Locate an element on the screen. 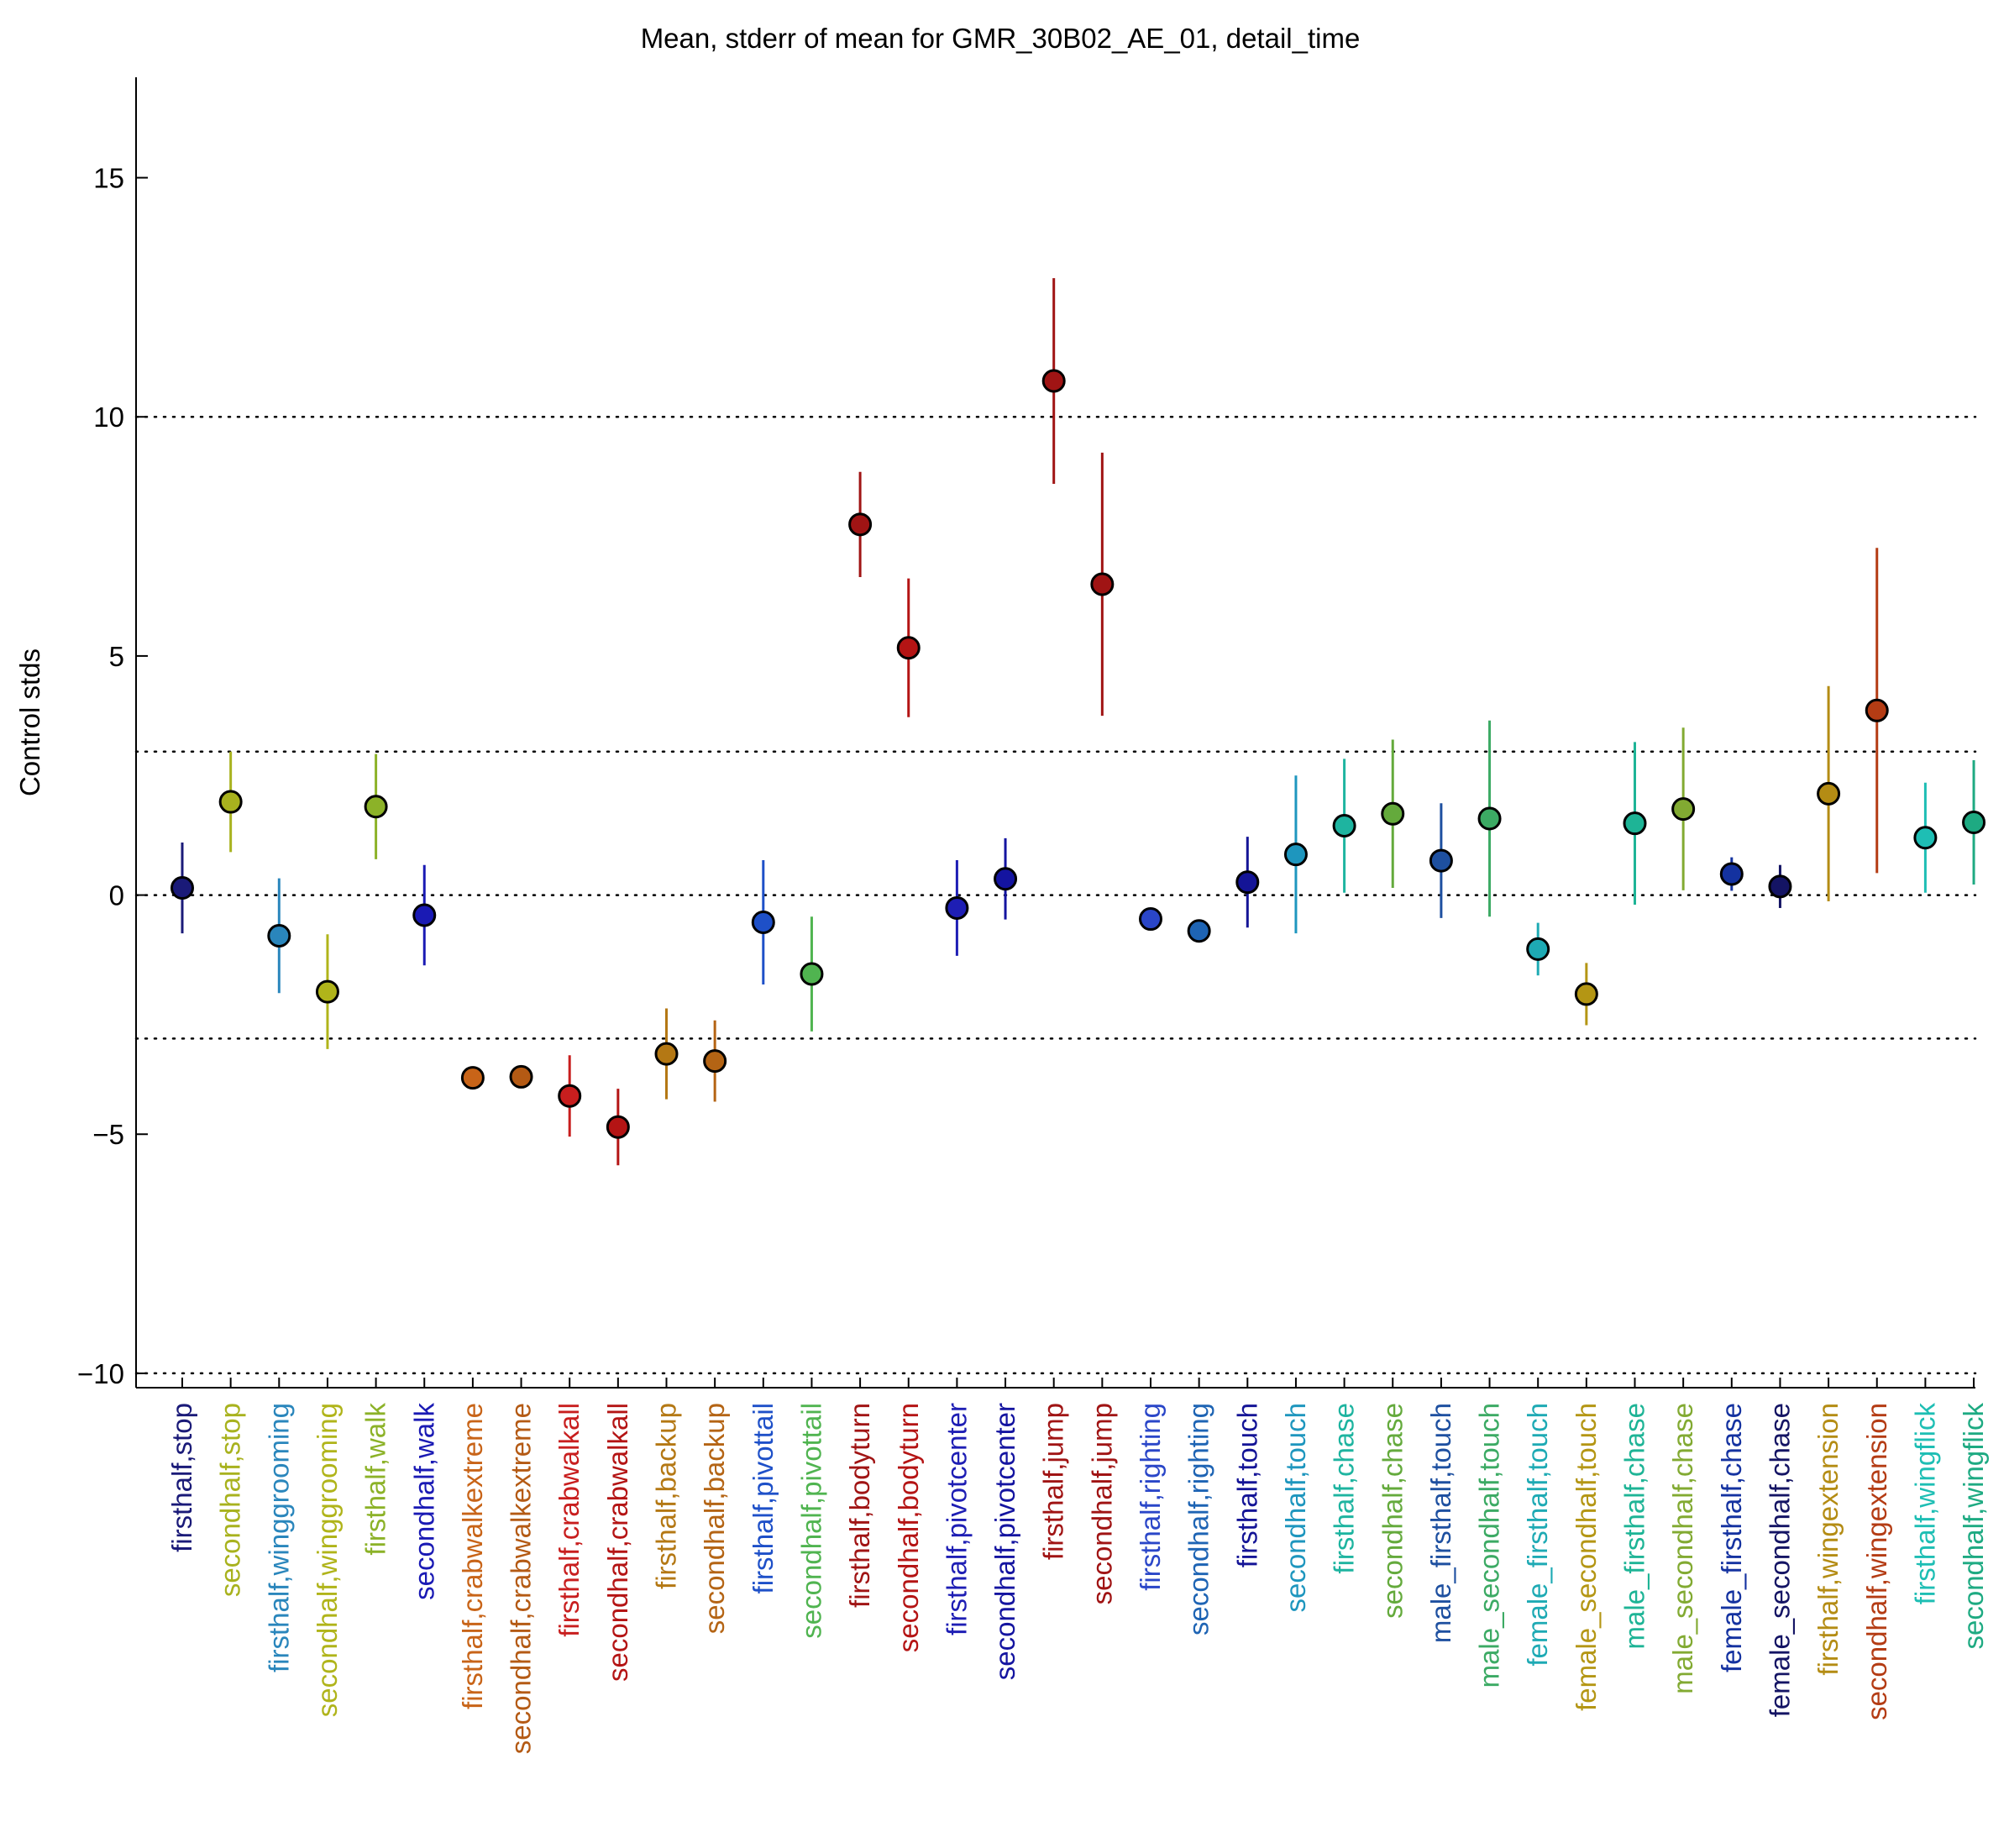 The width and height of the screenshot is (2009, 1848). x-tick-label: firsthalf,touch is located at coordinates (1246, 1485).